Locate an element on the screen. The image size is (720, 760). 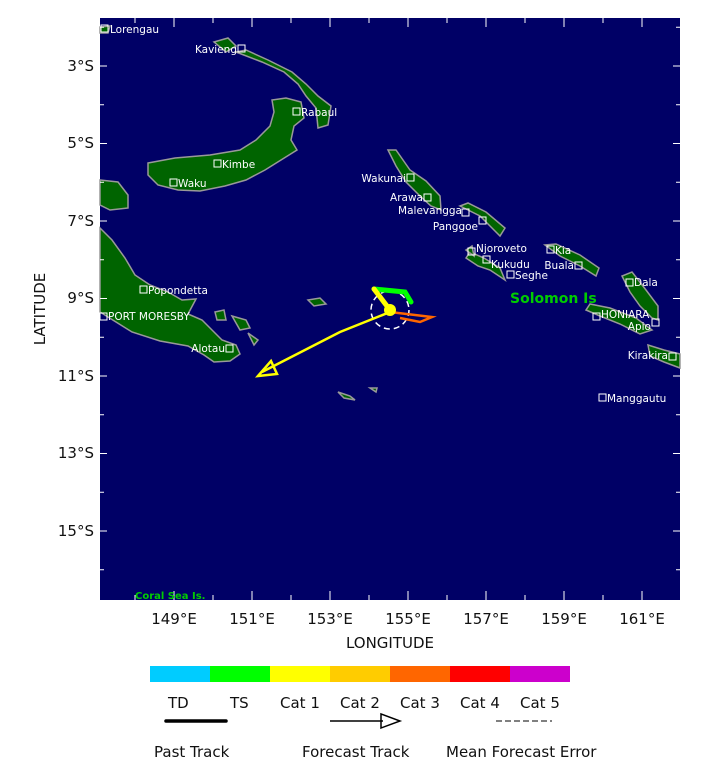
mean-forecast-error-circle is located at coordinates (390, 310).